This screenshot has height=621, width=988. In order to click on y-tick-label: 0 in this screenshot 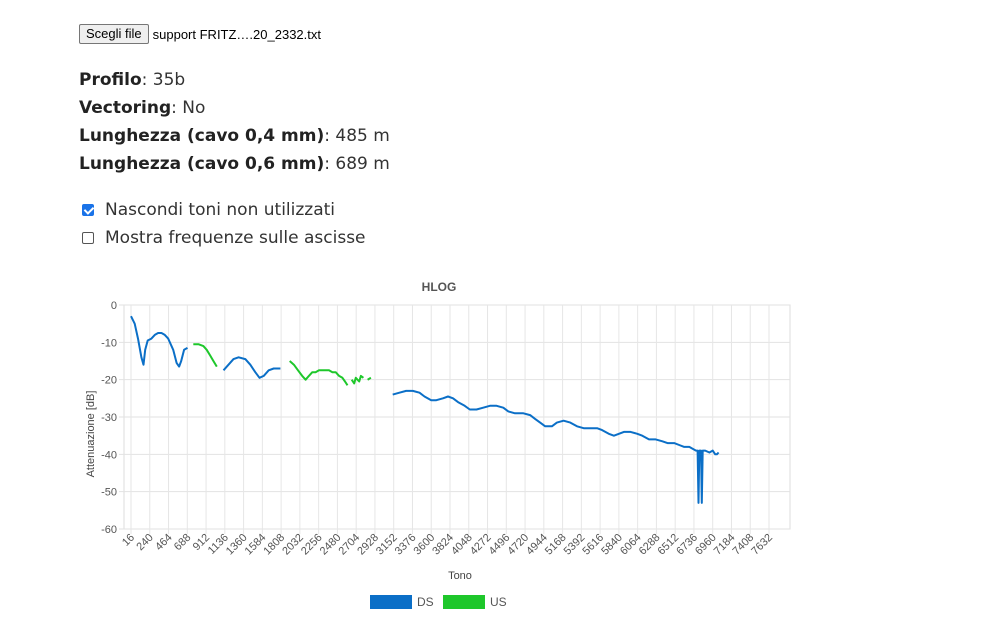, I will do `click(114, 306)`.